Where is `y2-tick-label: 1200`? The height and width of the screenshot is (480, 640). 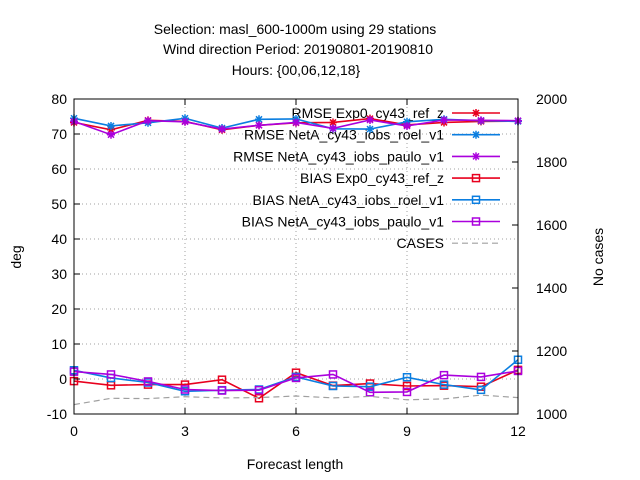 y2-tick-label: 1200 is located at coordinates (551, 351).